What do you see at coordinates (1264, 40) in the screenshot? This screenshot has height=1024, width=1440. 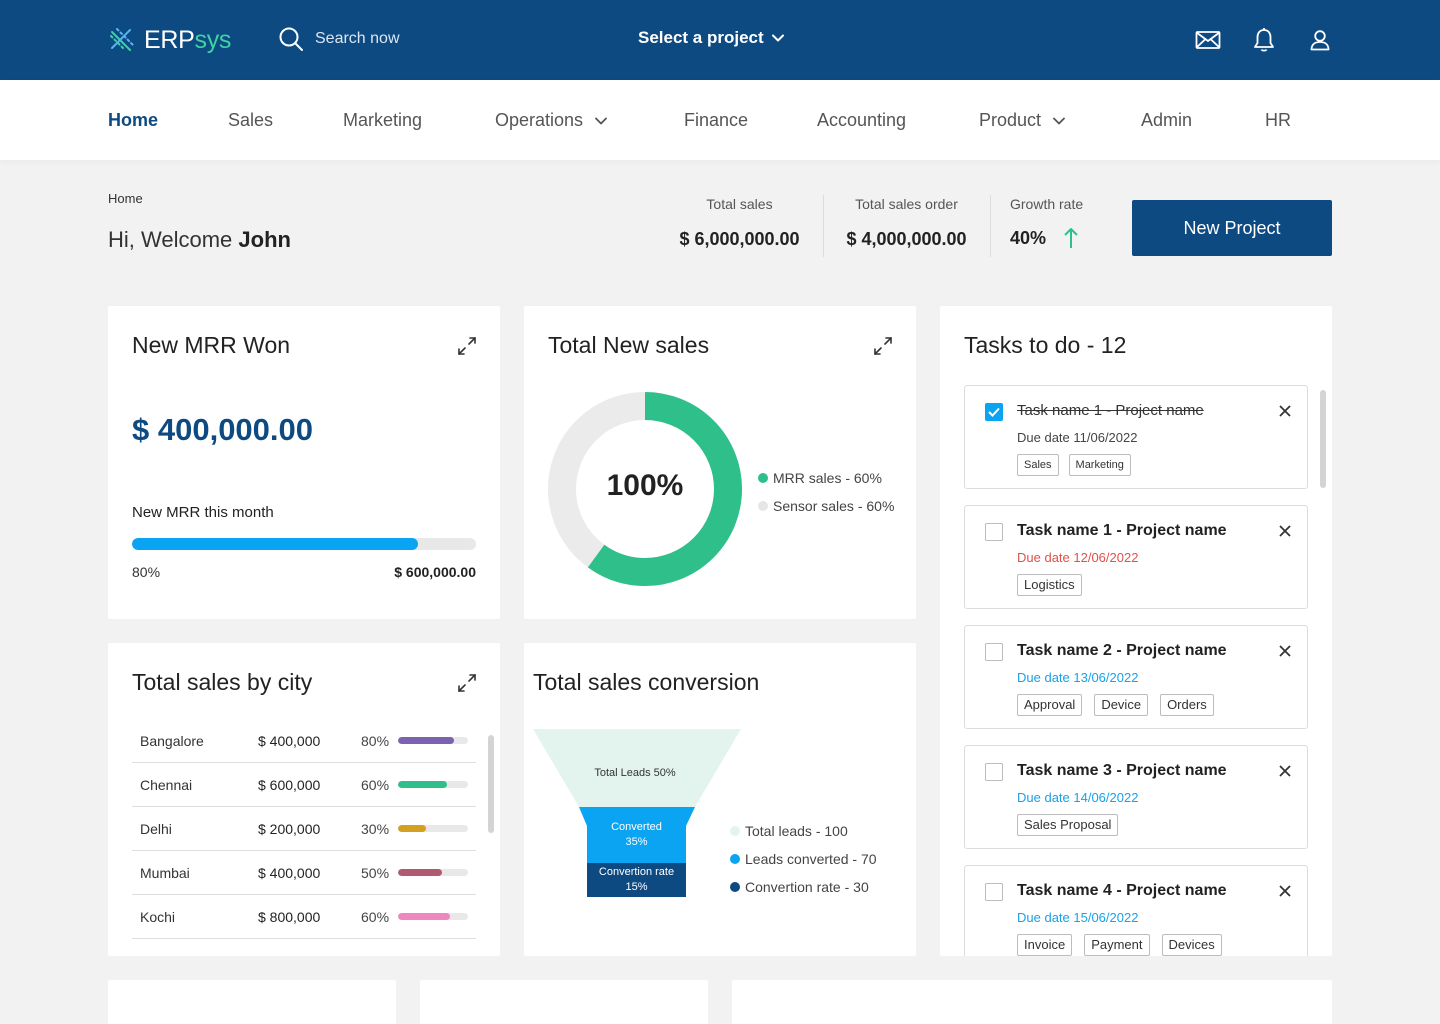 I see `bell-icon` at bounding box center [1264, 40].